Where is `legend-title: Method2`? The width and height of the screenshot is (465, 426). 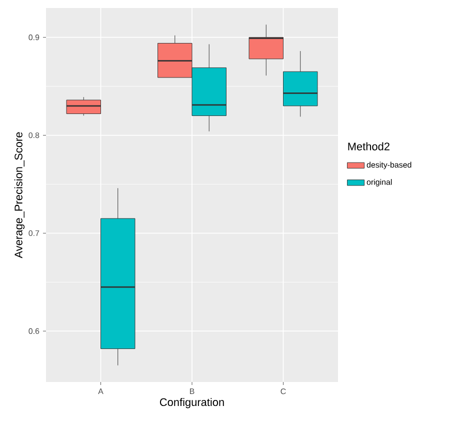
legend-title: Method2 is located at coordinates (369, 146).